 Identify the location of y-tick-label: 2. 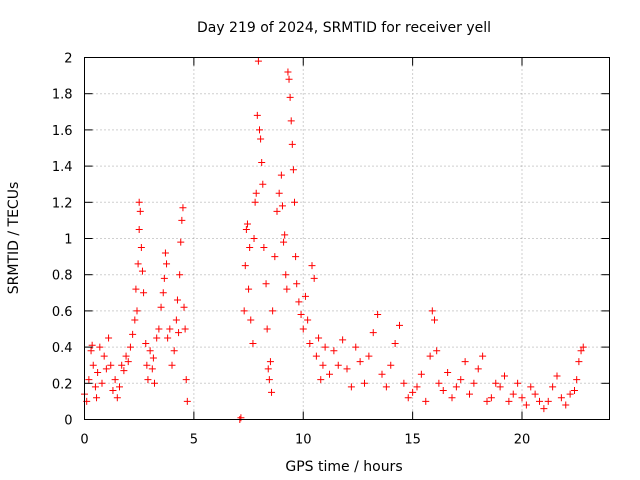
(68, 59).